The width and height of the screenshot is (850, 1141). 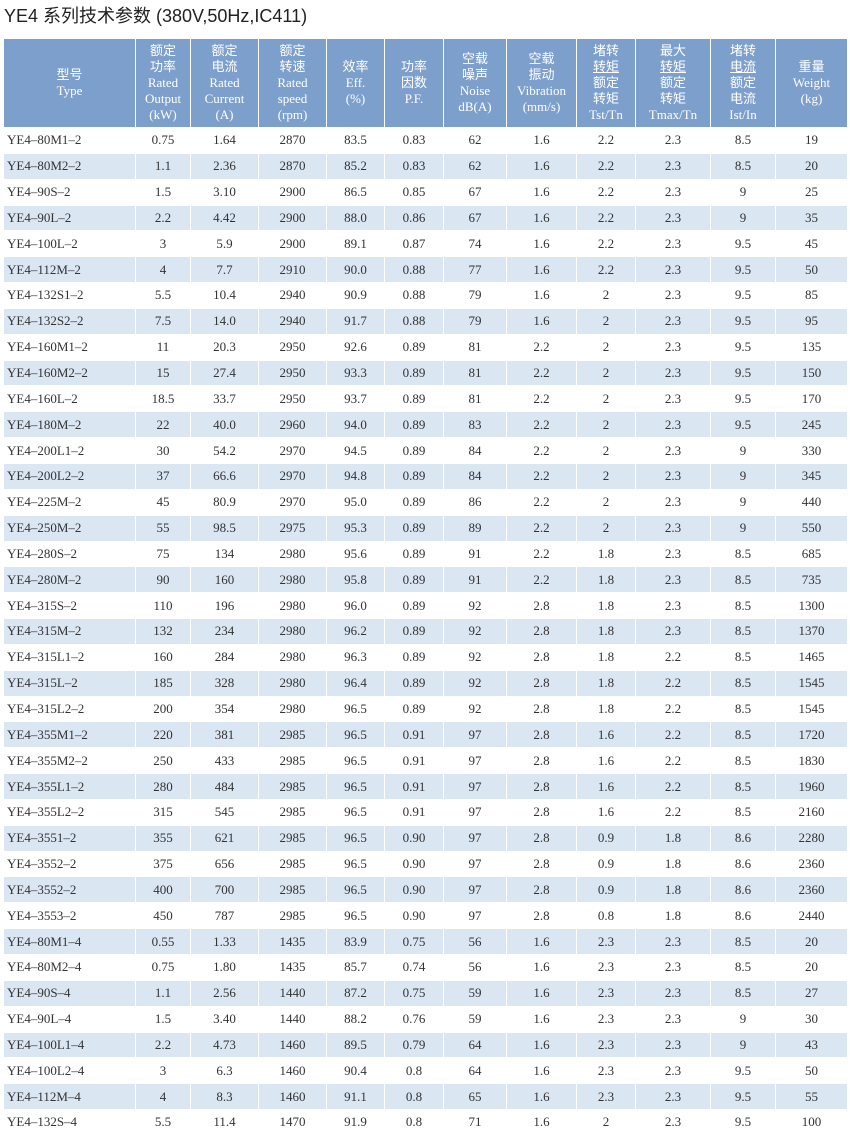 What do you see at coordinates (69, 83) in the screenshot?
I see `header-cell: 型号 Type` at bounding box center [69, 83].